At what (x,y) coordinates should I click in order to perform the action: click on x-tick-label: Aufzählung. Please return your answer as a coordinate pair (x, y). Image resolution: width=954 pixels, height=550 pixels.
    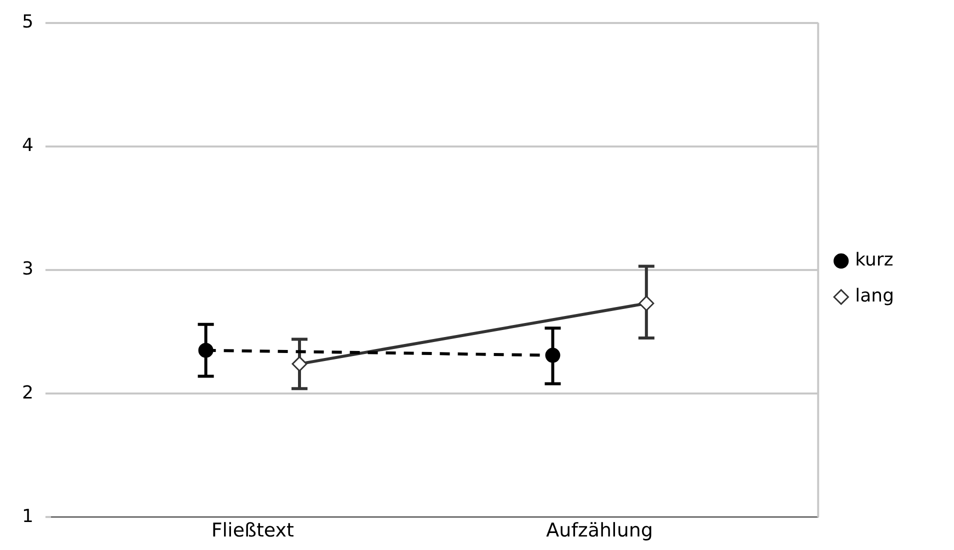
    Looking at the image, I should click on (599, 531).